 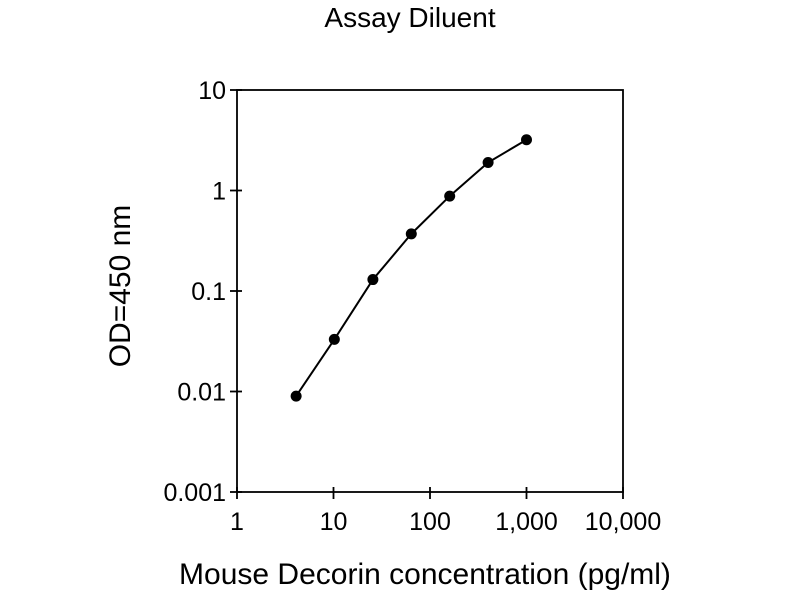 What do you see at coordinates (219, 192) in the screenshot?
I see `y-tick-label: 1` at bounding box center [219, 192].